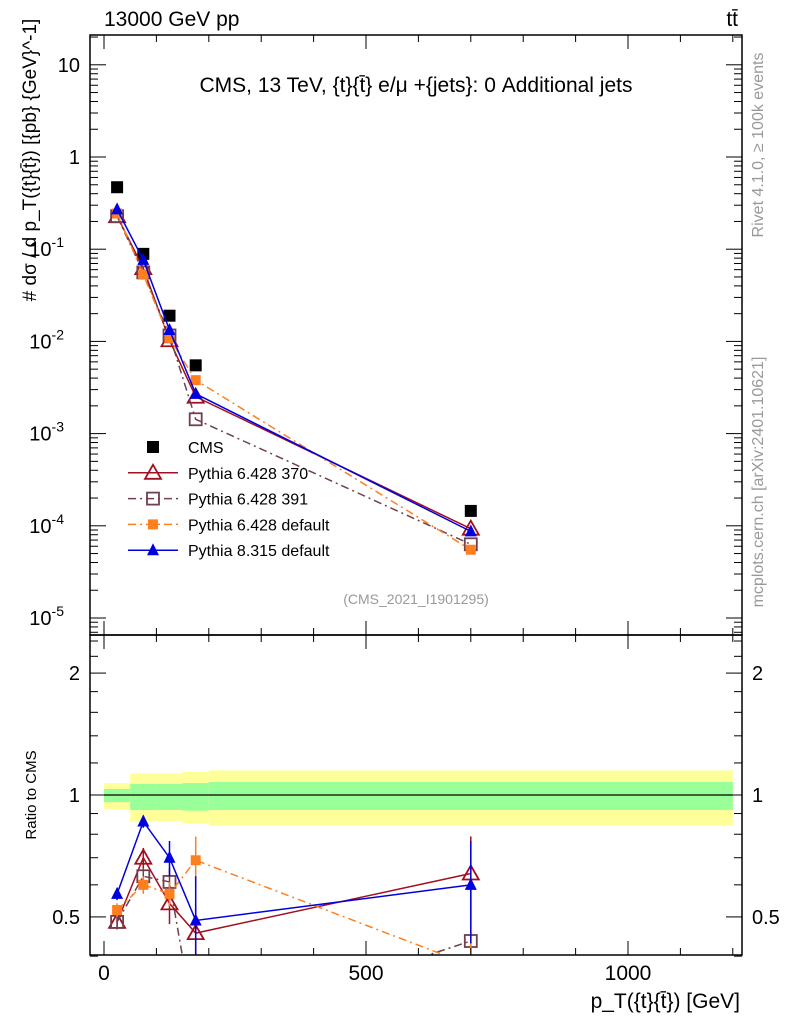  What do you see at coordinates (58, 334) in the screenshot?
I see `y-tick-exponent: -2` at bounding box center [58, 334].